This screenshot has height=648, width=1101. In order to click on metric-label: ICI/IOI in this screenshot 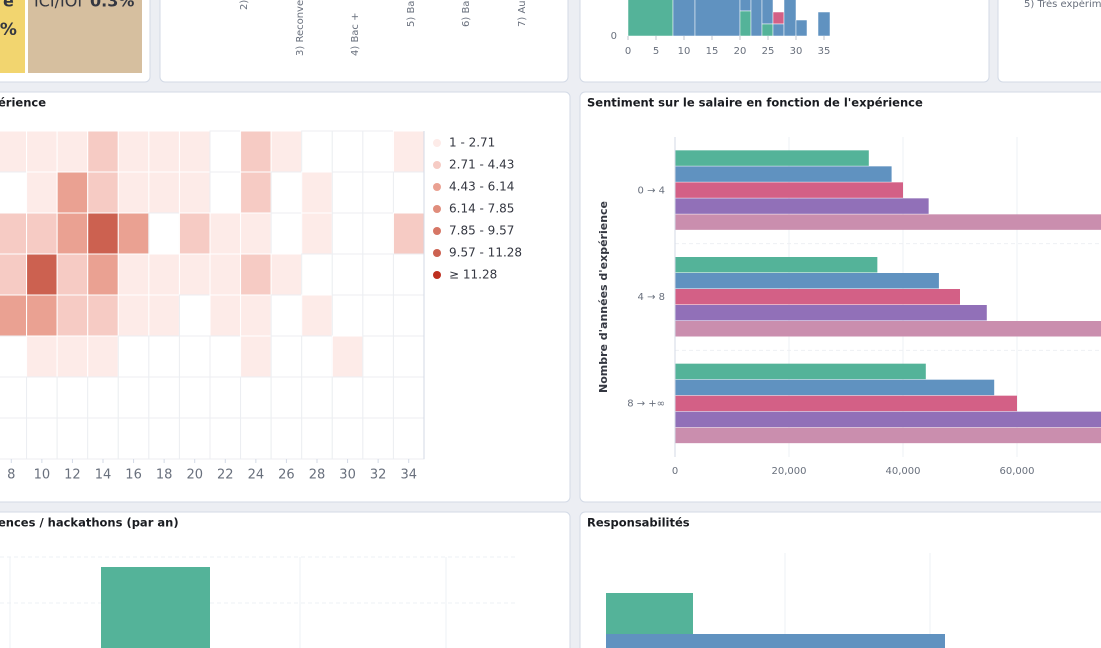, I will do `click(58, 5)`.